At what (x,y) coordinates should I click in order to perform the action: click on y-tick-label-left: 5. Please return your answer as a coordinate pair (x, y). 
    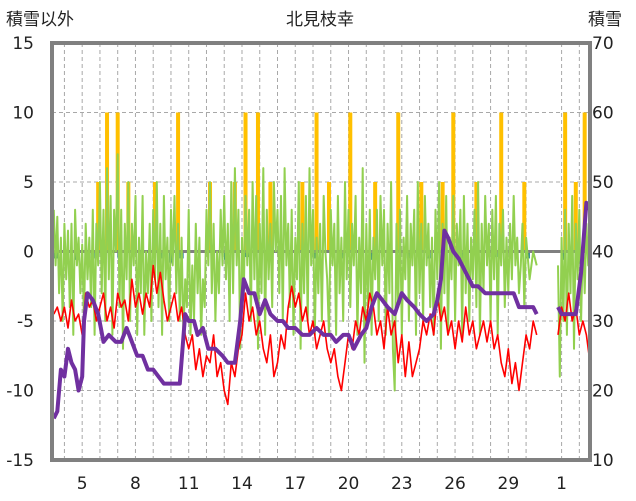
    Looking at the image, I should click on (28, 183).